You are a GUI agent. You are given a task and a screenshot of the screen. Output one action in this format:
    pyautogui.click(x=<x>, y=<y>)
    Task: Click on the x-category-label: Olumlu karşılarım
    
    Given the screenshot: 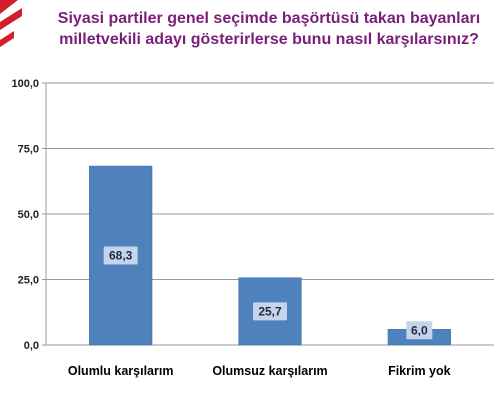 What is the action you would take?
    pyautogui.click(x=121, y=371)
    